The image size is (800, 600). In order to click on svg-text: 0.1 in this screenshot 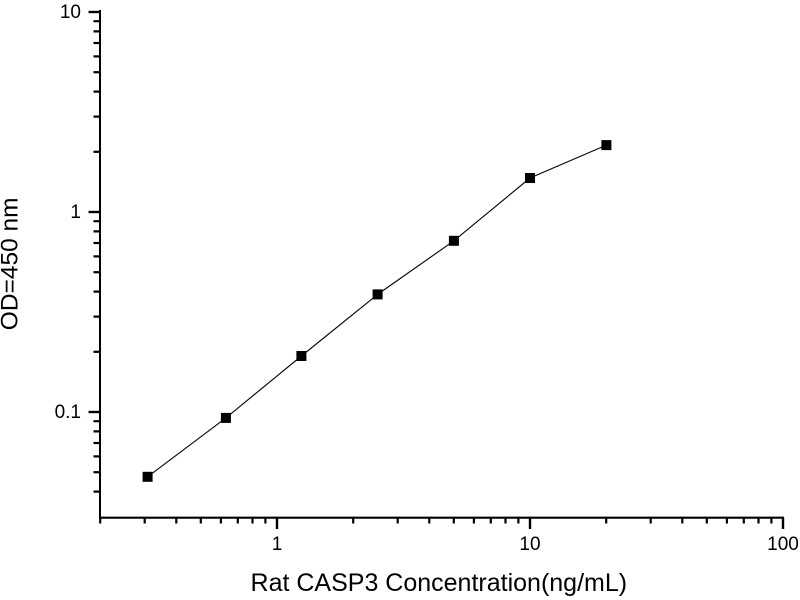, I will do `click(68, 412)`.